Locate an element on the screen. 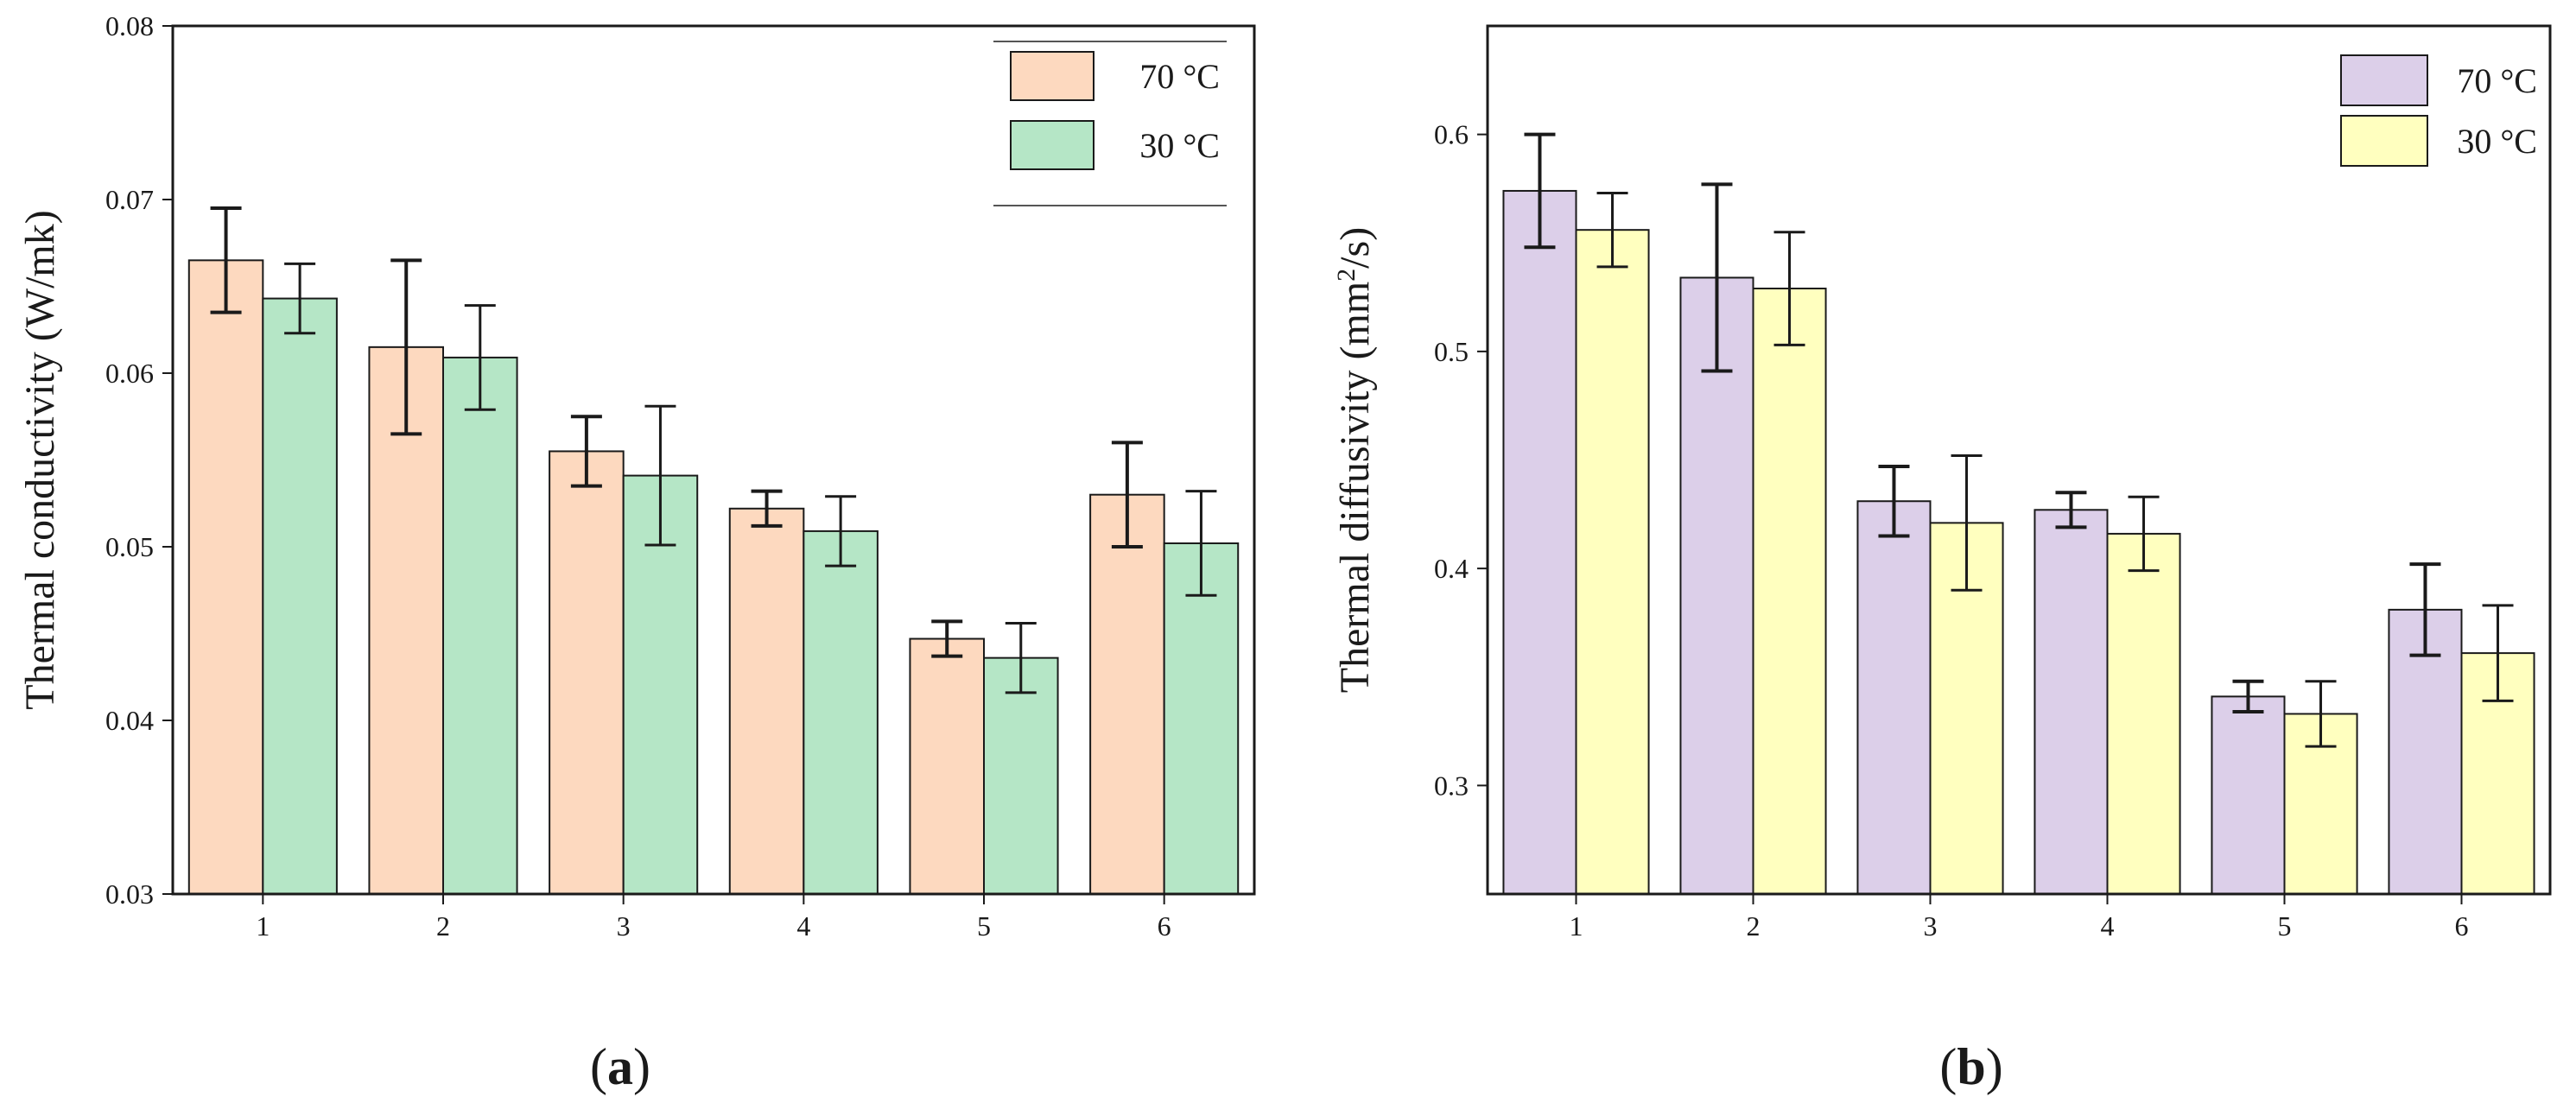 Image resolution: width=2576 pixels, height=1116 pixels. y-tick-label-a-1: 0.04 is located at coordinates (129, 720).